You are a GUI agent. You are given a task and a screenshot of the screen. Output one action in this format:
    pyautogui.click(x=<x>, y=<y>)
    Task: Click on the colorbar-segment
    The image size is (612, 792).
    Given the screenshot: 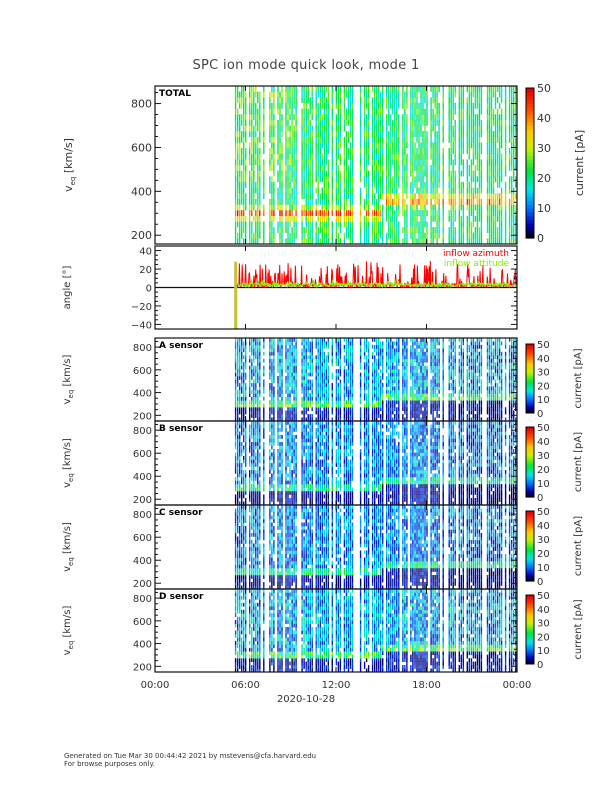 What is the action you would take?
    pyautogui.click(x=530, y=161)
    